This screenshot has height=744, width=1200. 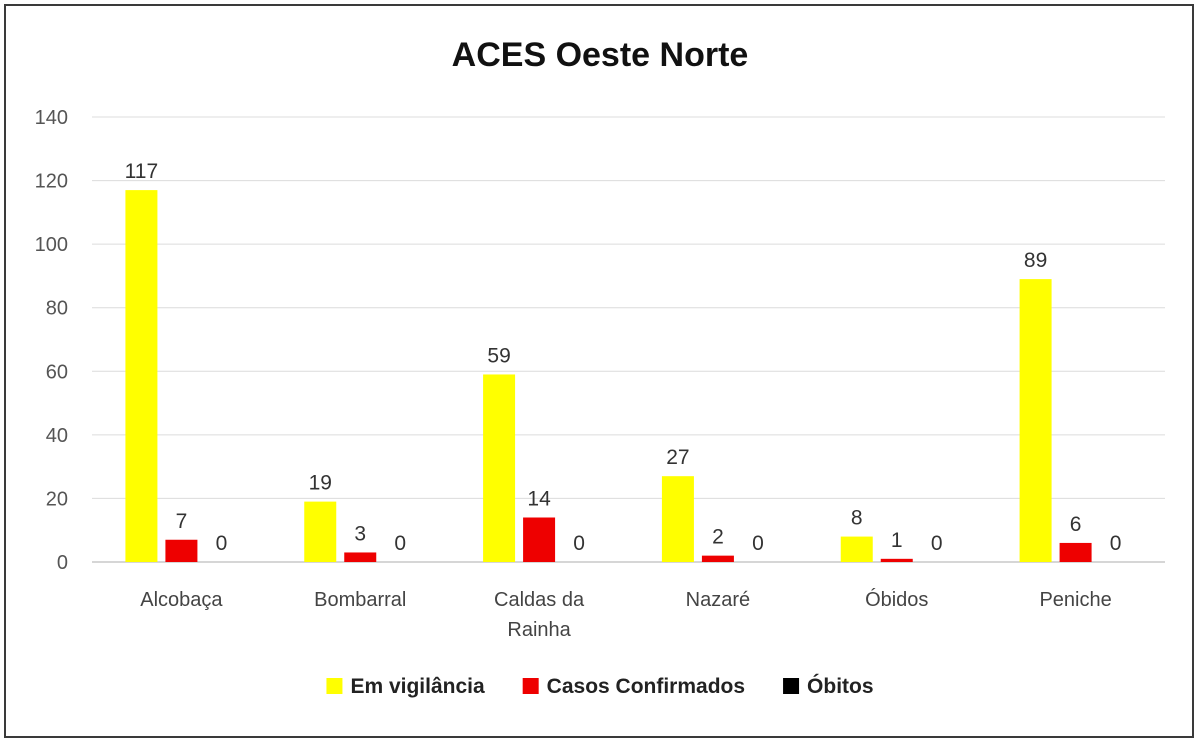 What do you see at coordinates (51, 182) in the screenshot?
I see `y-tick-label: 120` at bounding box center [51, 182].